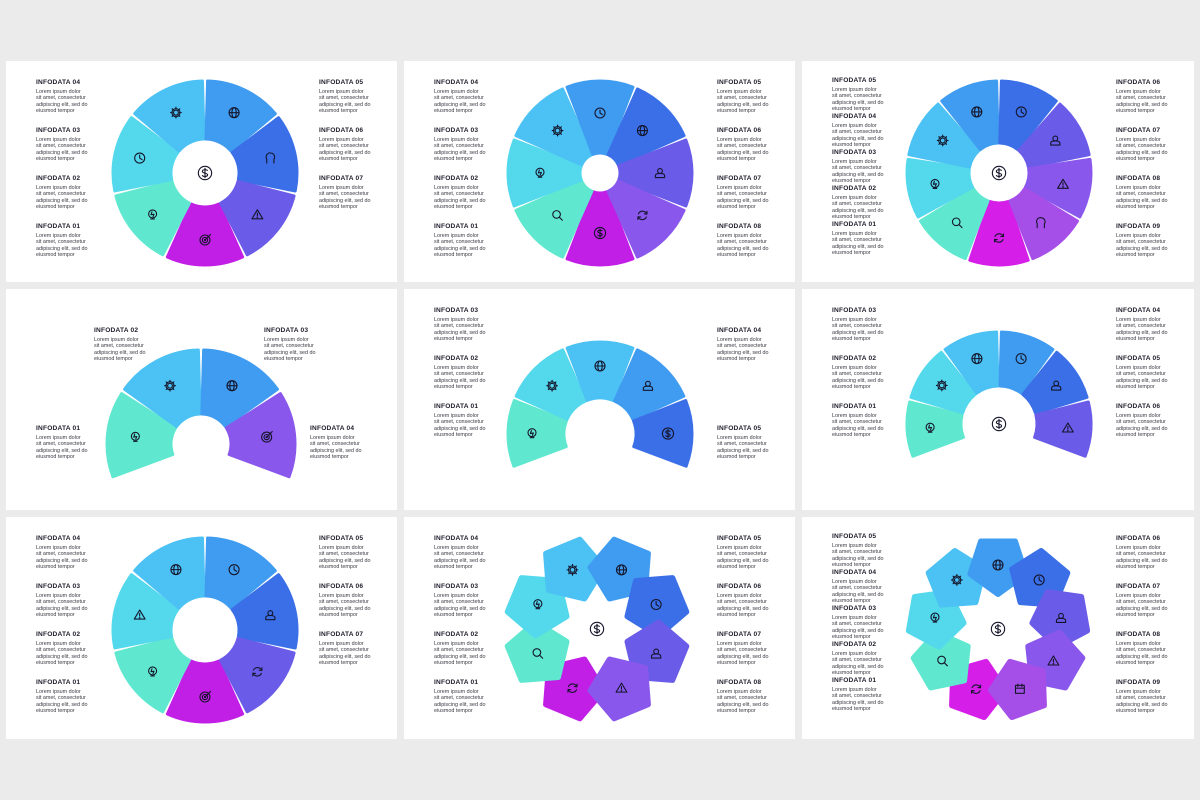  Describe the element at coordinates (135, 436) in the screenshot. I see `lightbulb-icon` at that location.